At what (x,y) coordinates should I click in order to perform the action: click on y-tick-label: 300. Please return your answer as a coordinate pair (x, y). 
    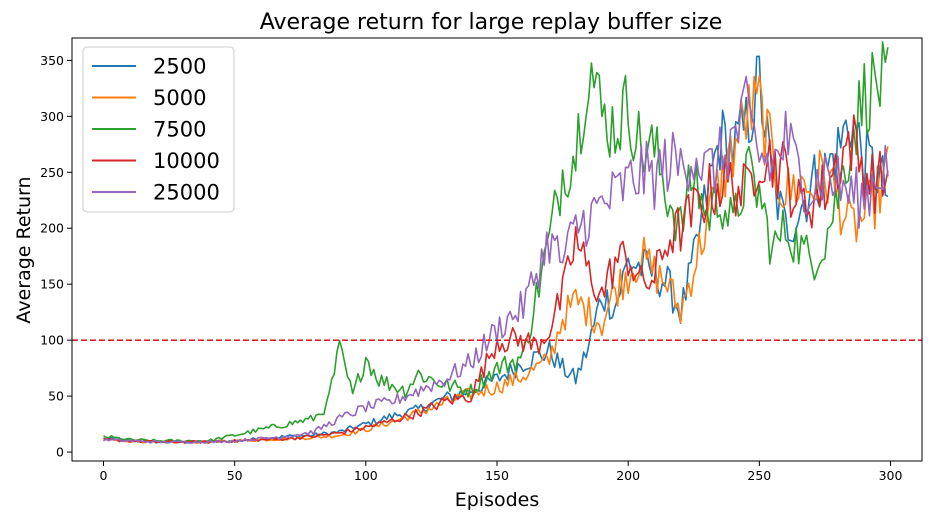
    Looking at the image, I should click on (52, 116).